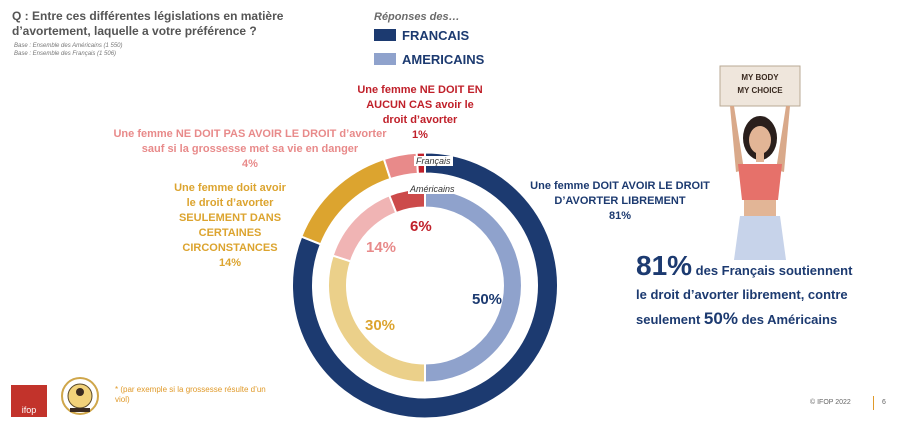  Describe the element at coordinates (760, 182) in the screenshot. I see `pink-top` at that location.